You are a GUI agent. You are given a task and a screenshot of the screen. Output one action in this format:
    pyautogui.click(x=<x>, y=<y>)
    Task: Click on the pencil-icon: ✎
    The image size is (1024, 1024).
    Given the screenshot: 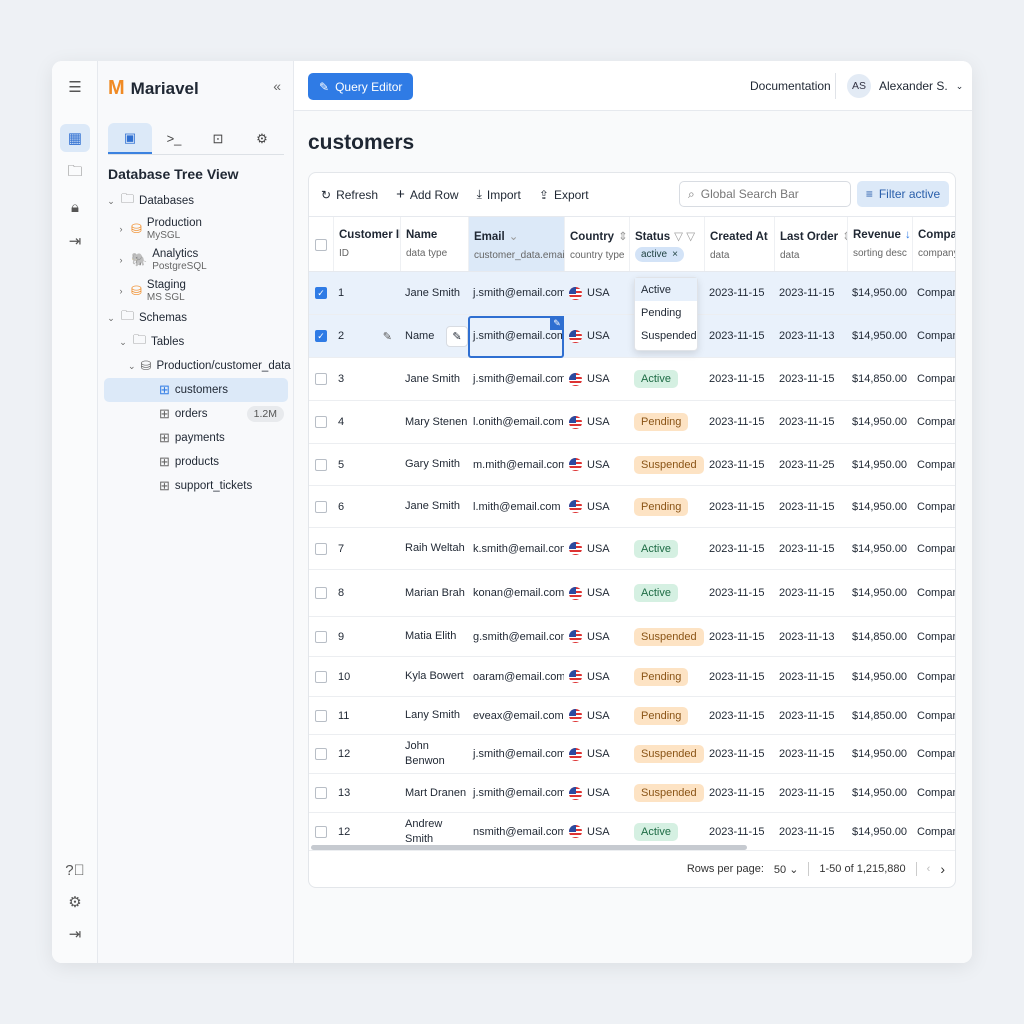 What is the action you would take?
    pyautogui.click(x=387, y=336)
    